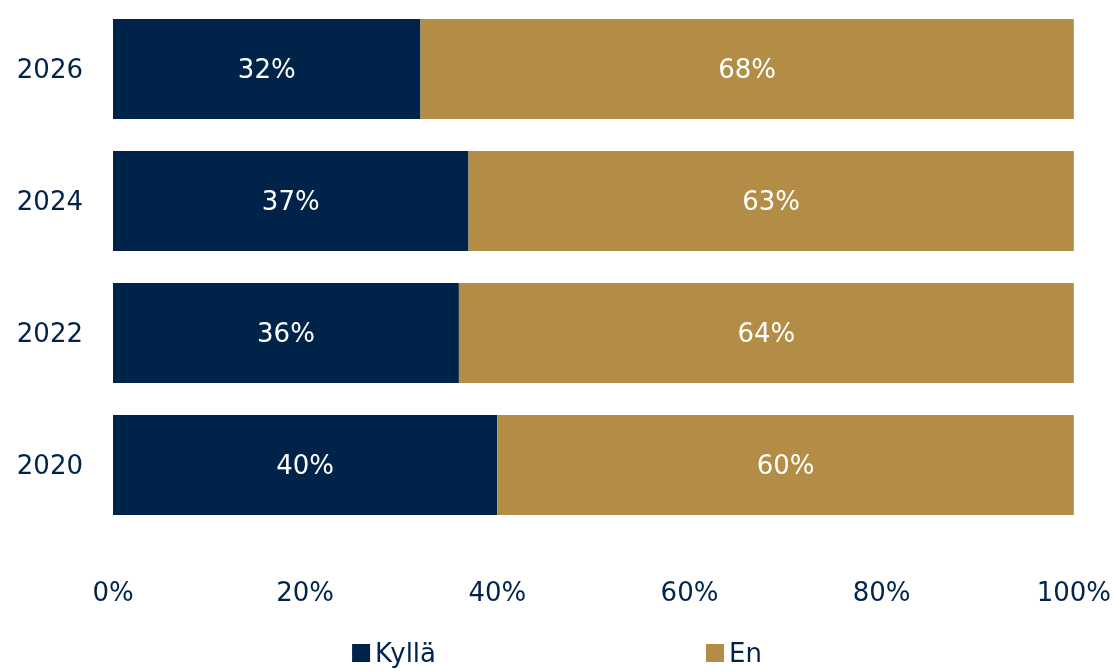  I want to click on data-label: 68%, so click(747, 69).